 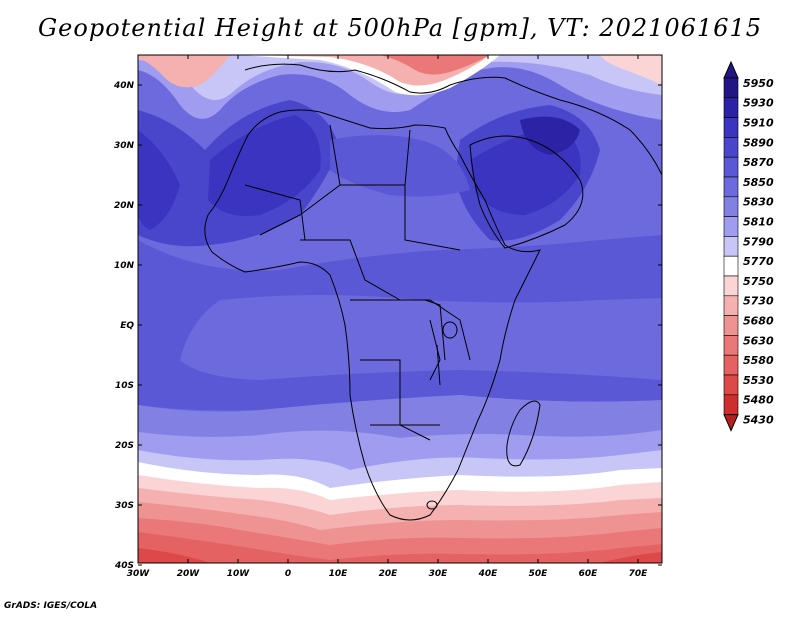 What do you see at coordinates (124, 86) in the screenshot?
I see `lat-tick-label: 40N` at bounding box center [124, 86].